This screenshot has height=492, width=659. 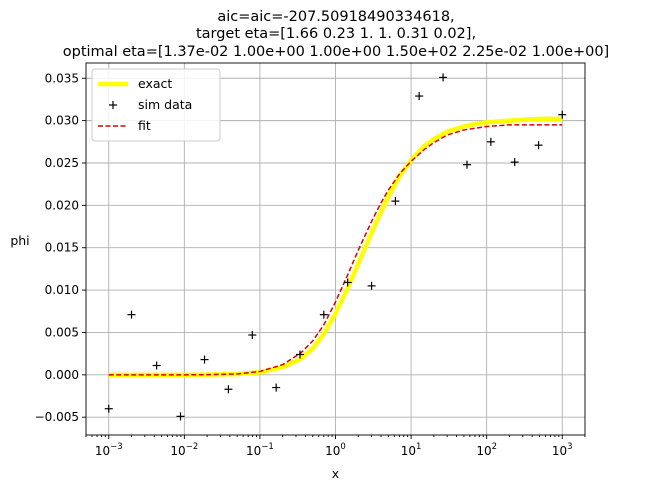 I want to click on y-tick-label: 0.000, so click(x=62, y=375).